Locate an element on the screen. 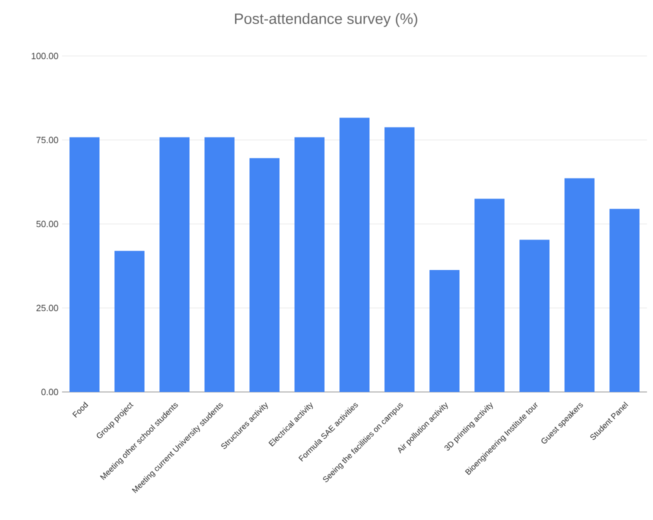  y-tick-label: 100.00 is located at coordinates (45, 56).